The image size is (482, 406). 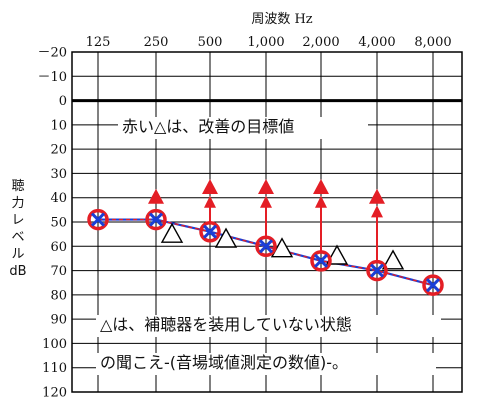 What do you see at coordinates (58, 295) in the screenshot?
I see `db-tick-label: 80` at bounding box center [58, 295].